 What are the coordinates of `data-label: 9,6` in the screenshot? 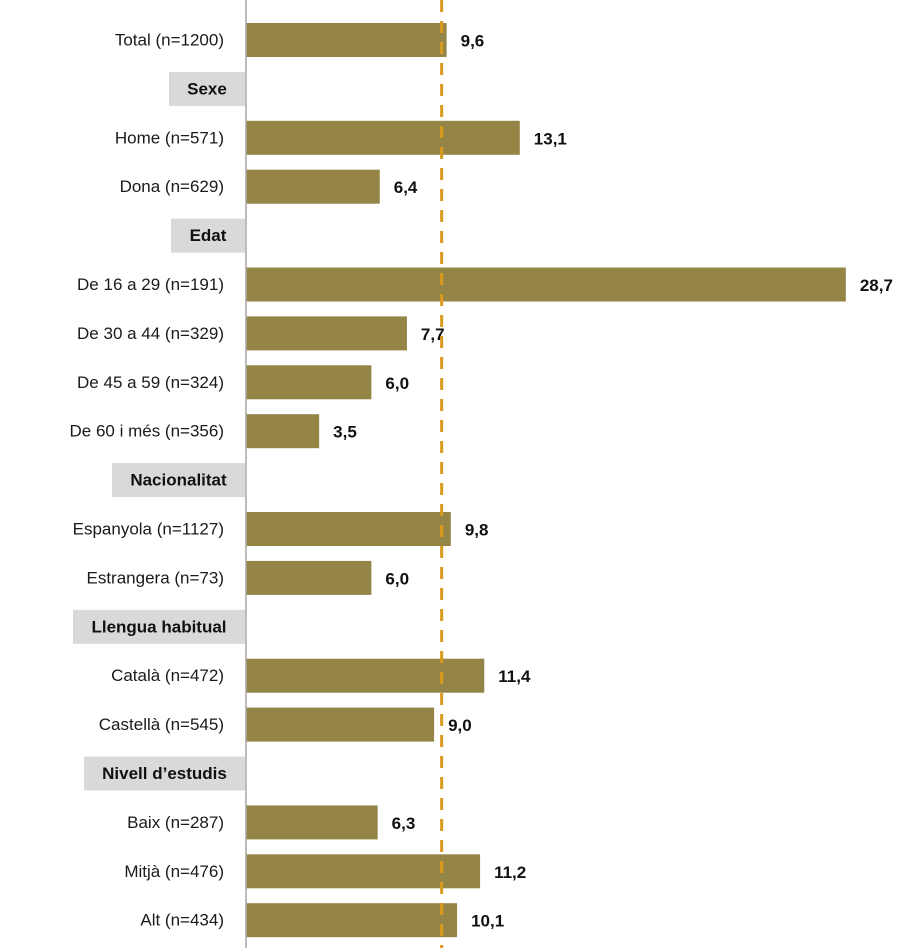 It's located at (473, 41).